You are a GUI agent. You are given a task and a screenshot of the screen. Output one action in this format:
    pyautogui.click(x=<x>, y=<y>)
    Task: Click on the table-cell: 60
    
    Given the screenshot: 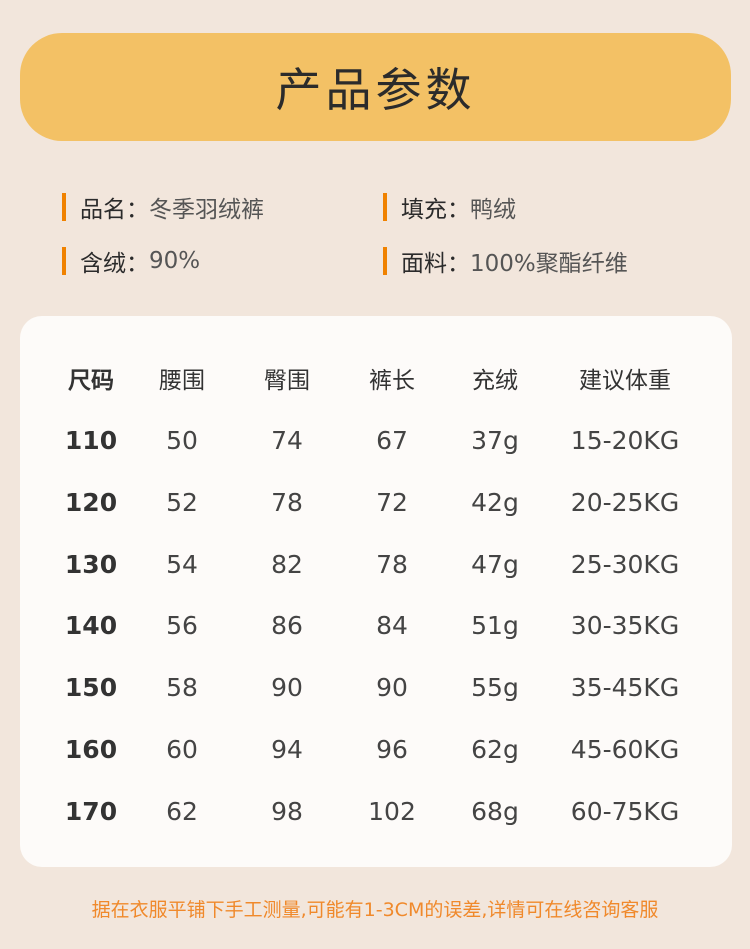 What is the action you would take?
    pyautogui.click(x=182, y=749)
    